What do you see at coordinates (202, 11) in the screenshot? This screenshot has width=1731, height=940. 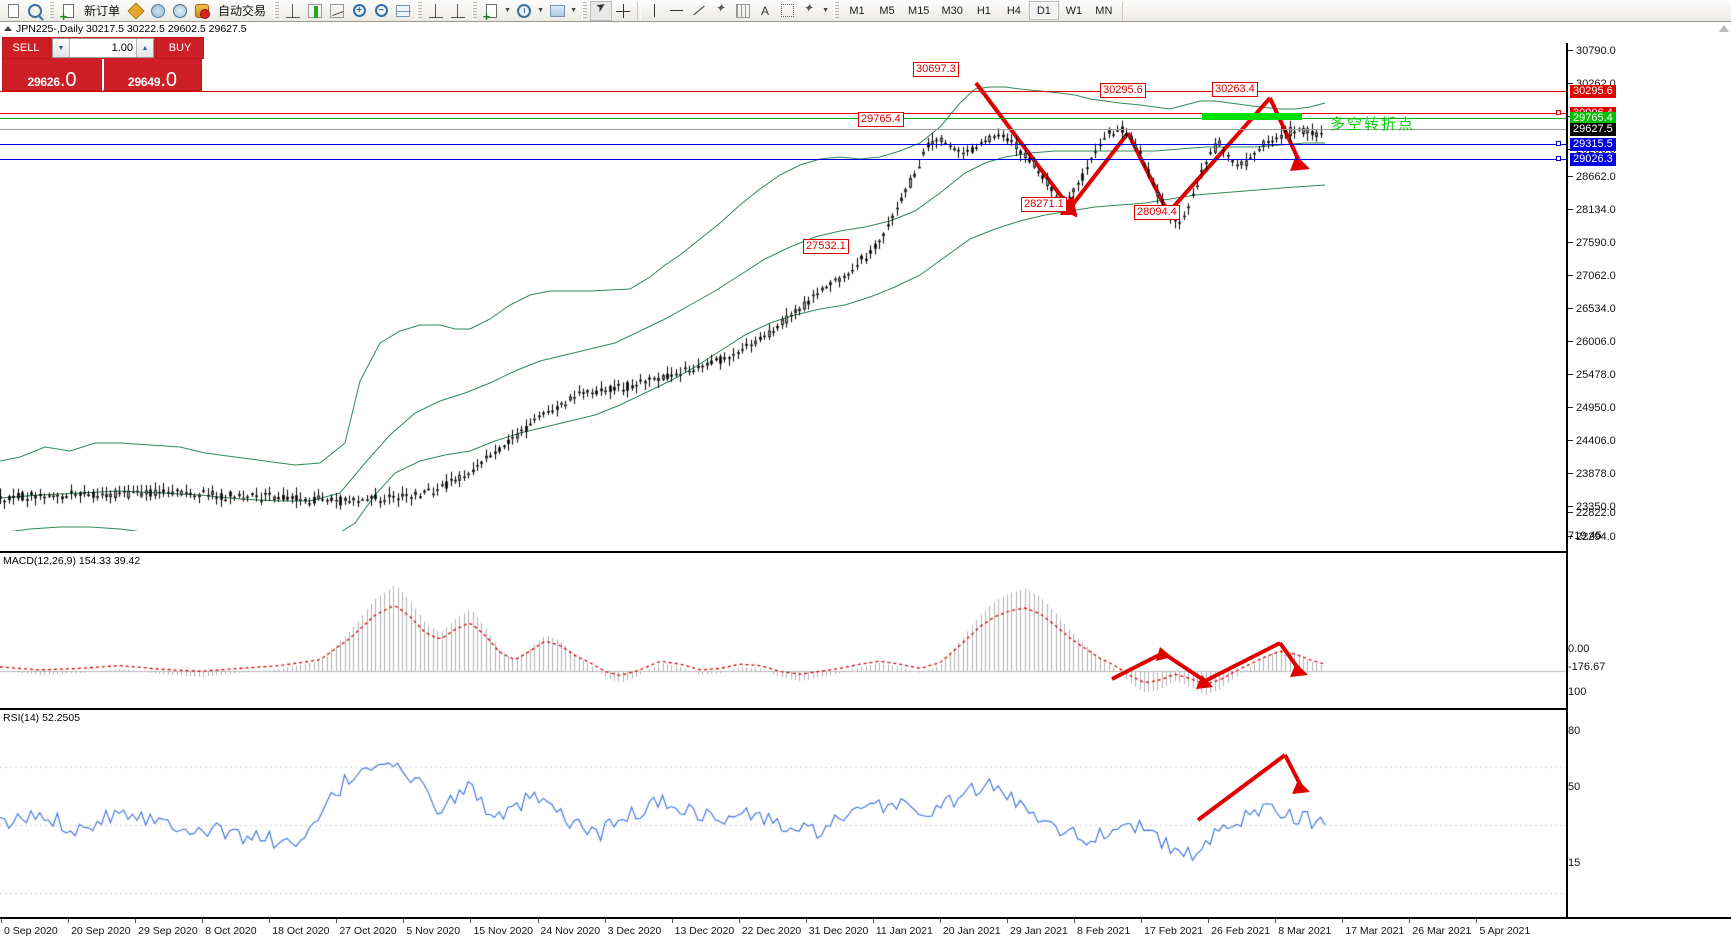 I see `auto-trading-icon` at bounding box center [202, 11].